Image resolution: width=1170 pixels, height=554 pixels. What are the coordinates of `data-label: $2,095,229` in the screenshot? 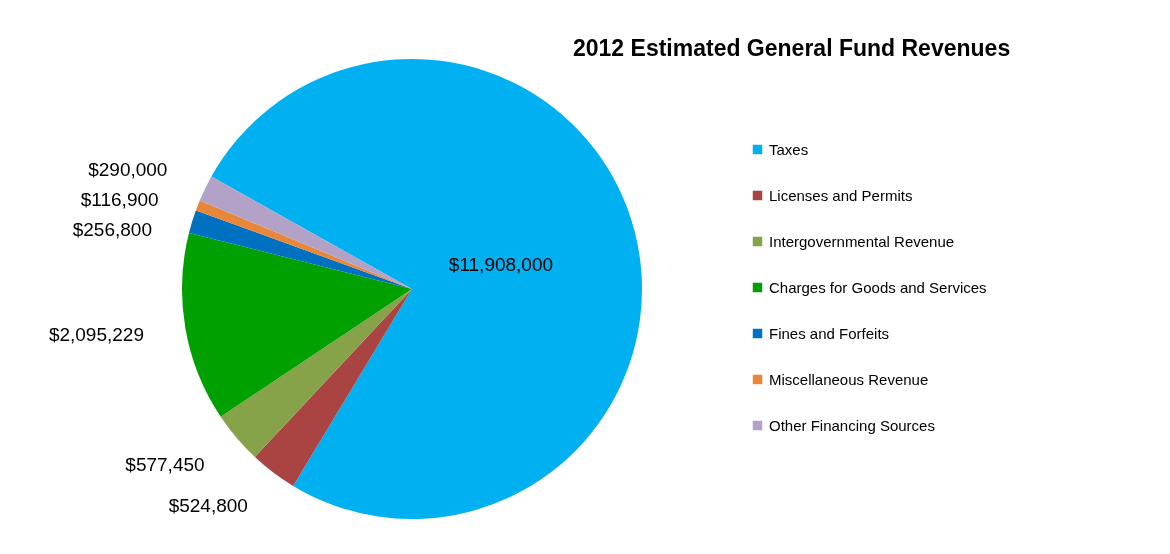 It's located at (96, 335).